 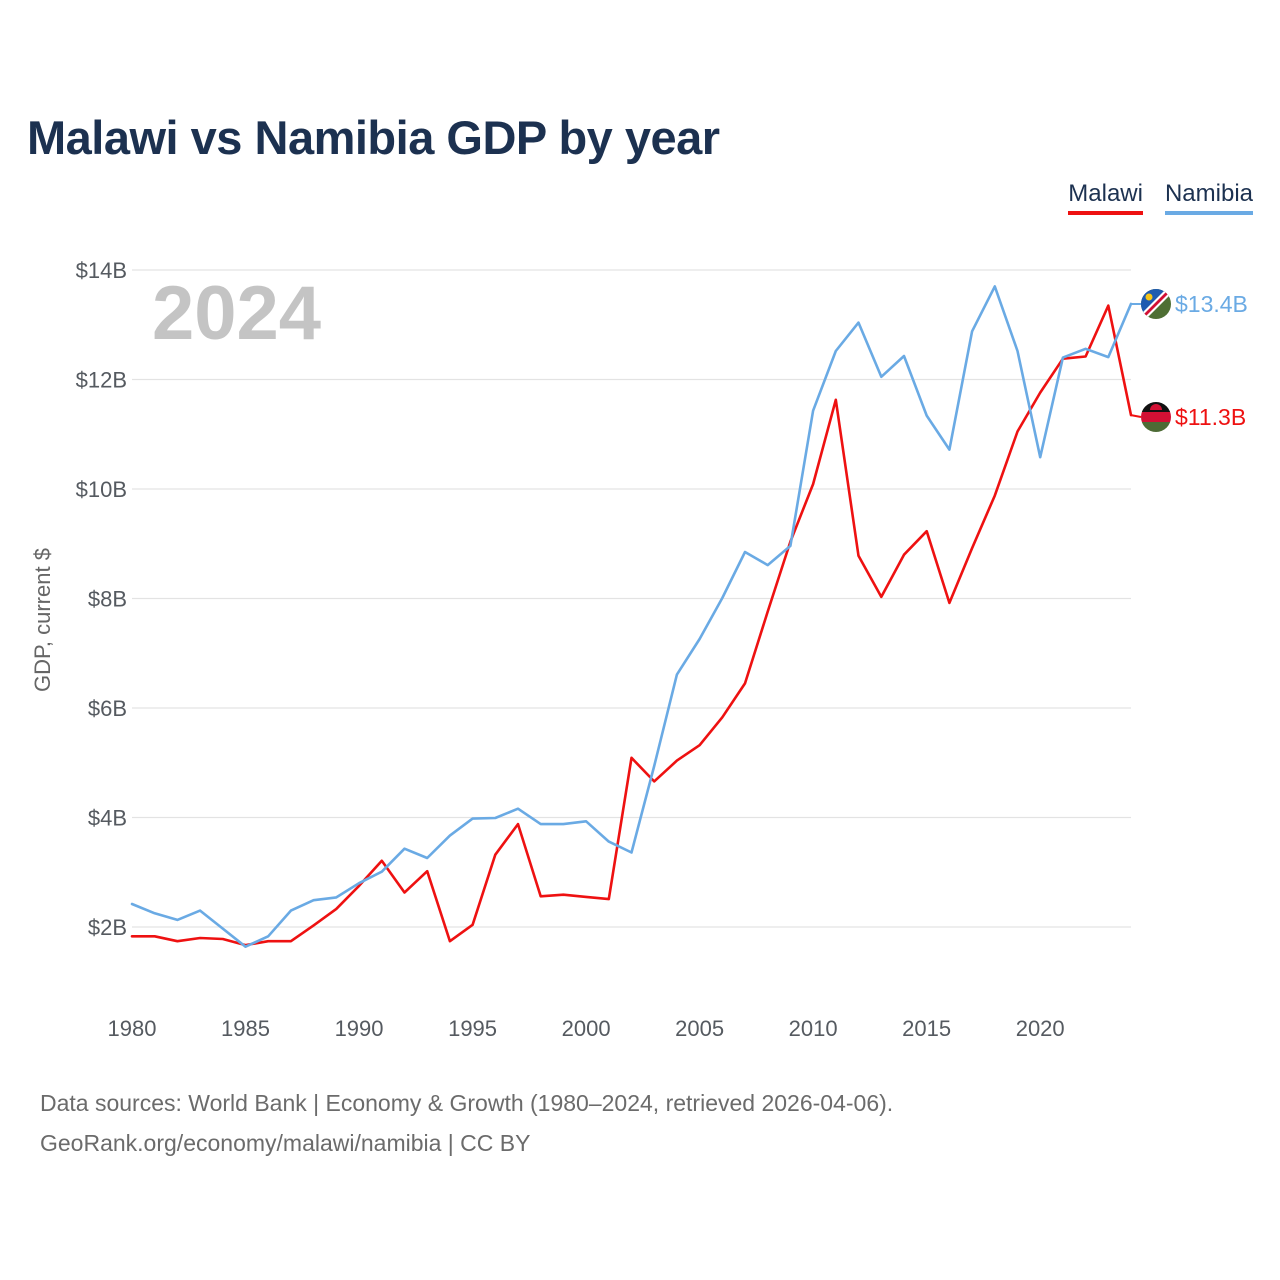 What do you see at coordinates (813, 1028) in the screenshot?
I see `x-tick-label: 2010` at bounding box center [813, 1028].